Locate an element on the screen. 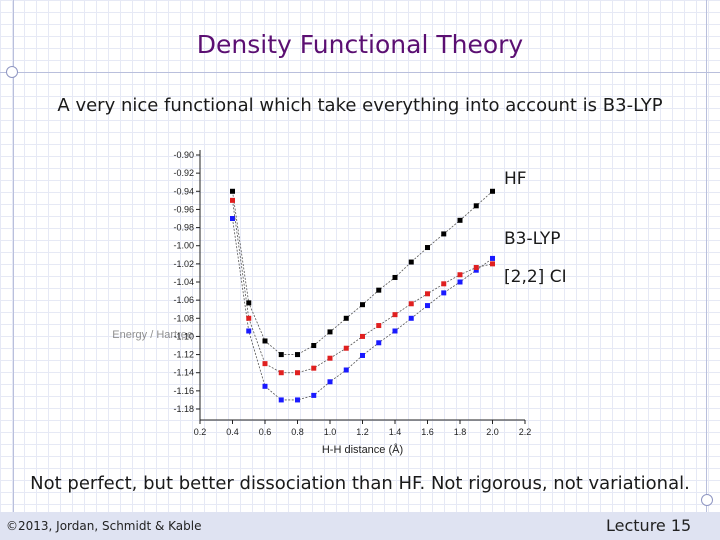 This screenshot has width=720, height=540. y-tick-label: -0.96 is located at coordinates (183, 209).